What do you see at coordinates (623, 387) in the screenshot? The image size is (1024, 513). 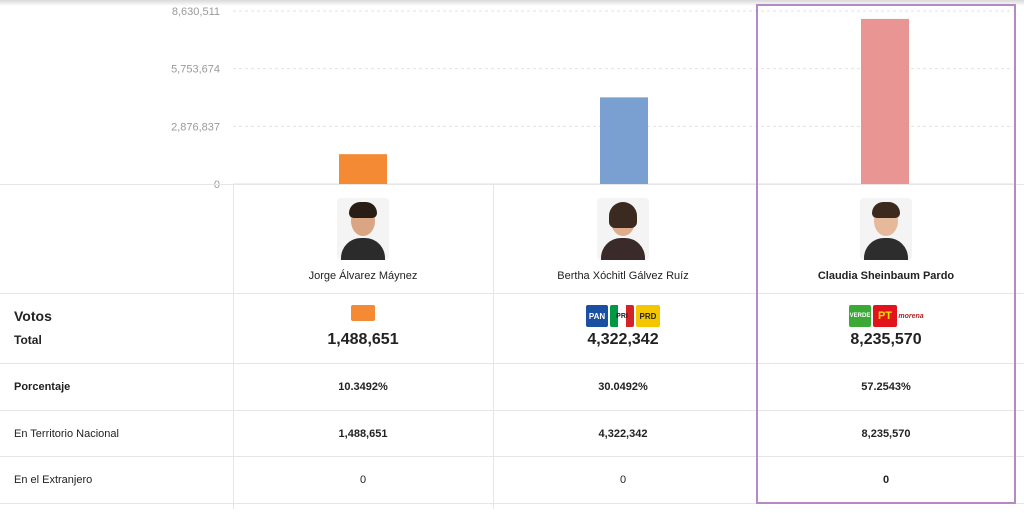 I see `porcentaje-cell: 30.0492%` at bounding box center [623, 387].